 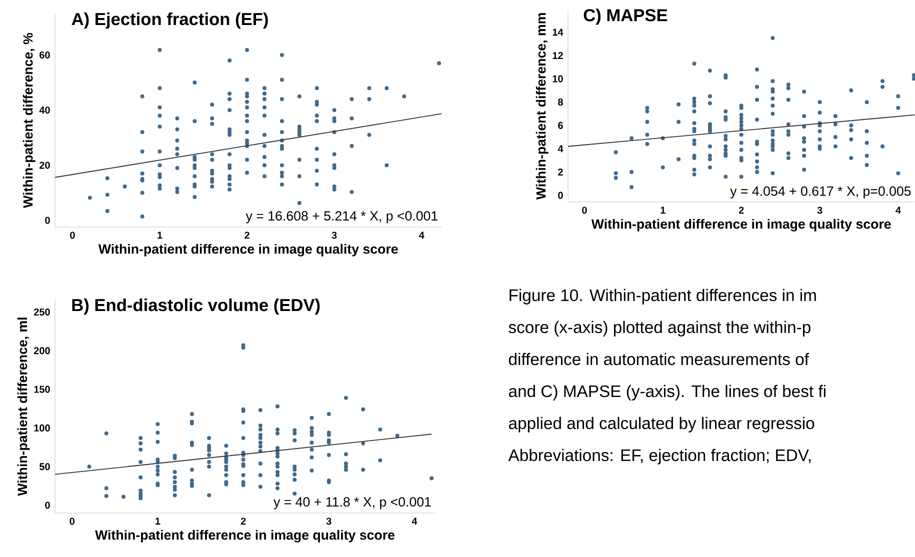 What do you see at coordinates (42, 350) in the screenshot?
I see `y-tick-label: 200` at bounding box center [42, 350].